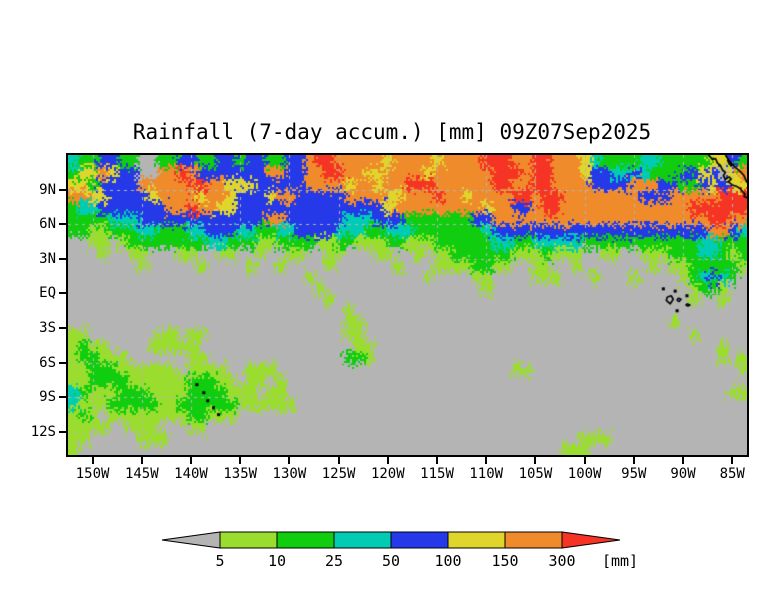  Describe the element at coordinates (191, 474) in the screenshot. I see `x-tick-label: 140W` at that location.